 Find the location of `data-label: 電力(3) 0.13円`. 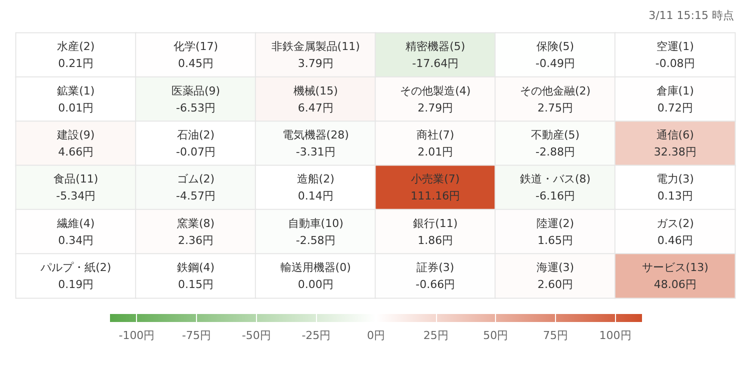

data-label: 電力(3) 0.13円 is located at coordinates (675, 187).